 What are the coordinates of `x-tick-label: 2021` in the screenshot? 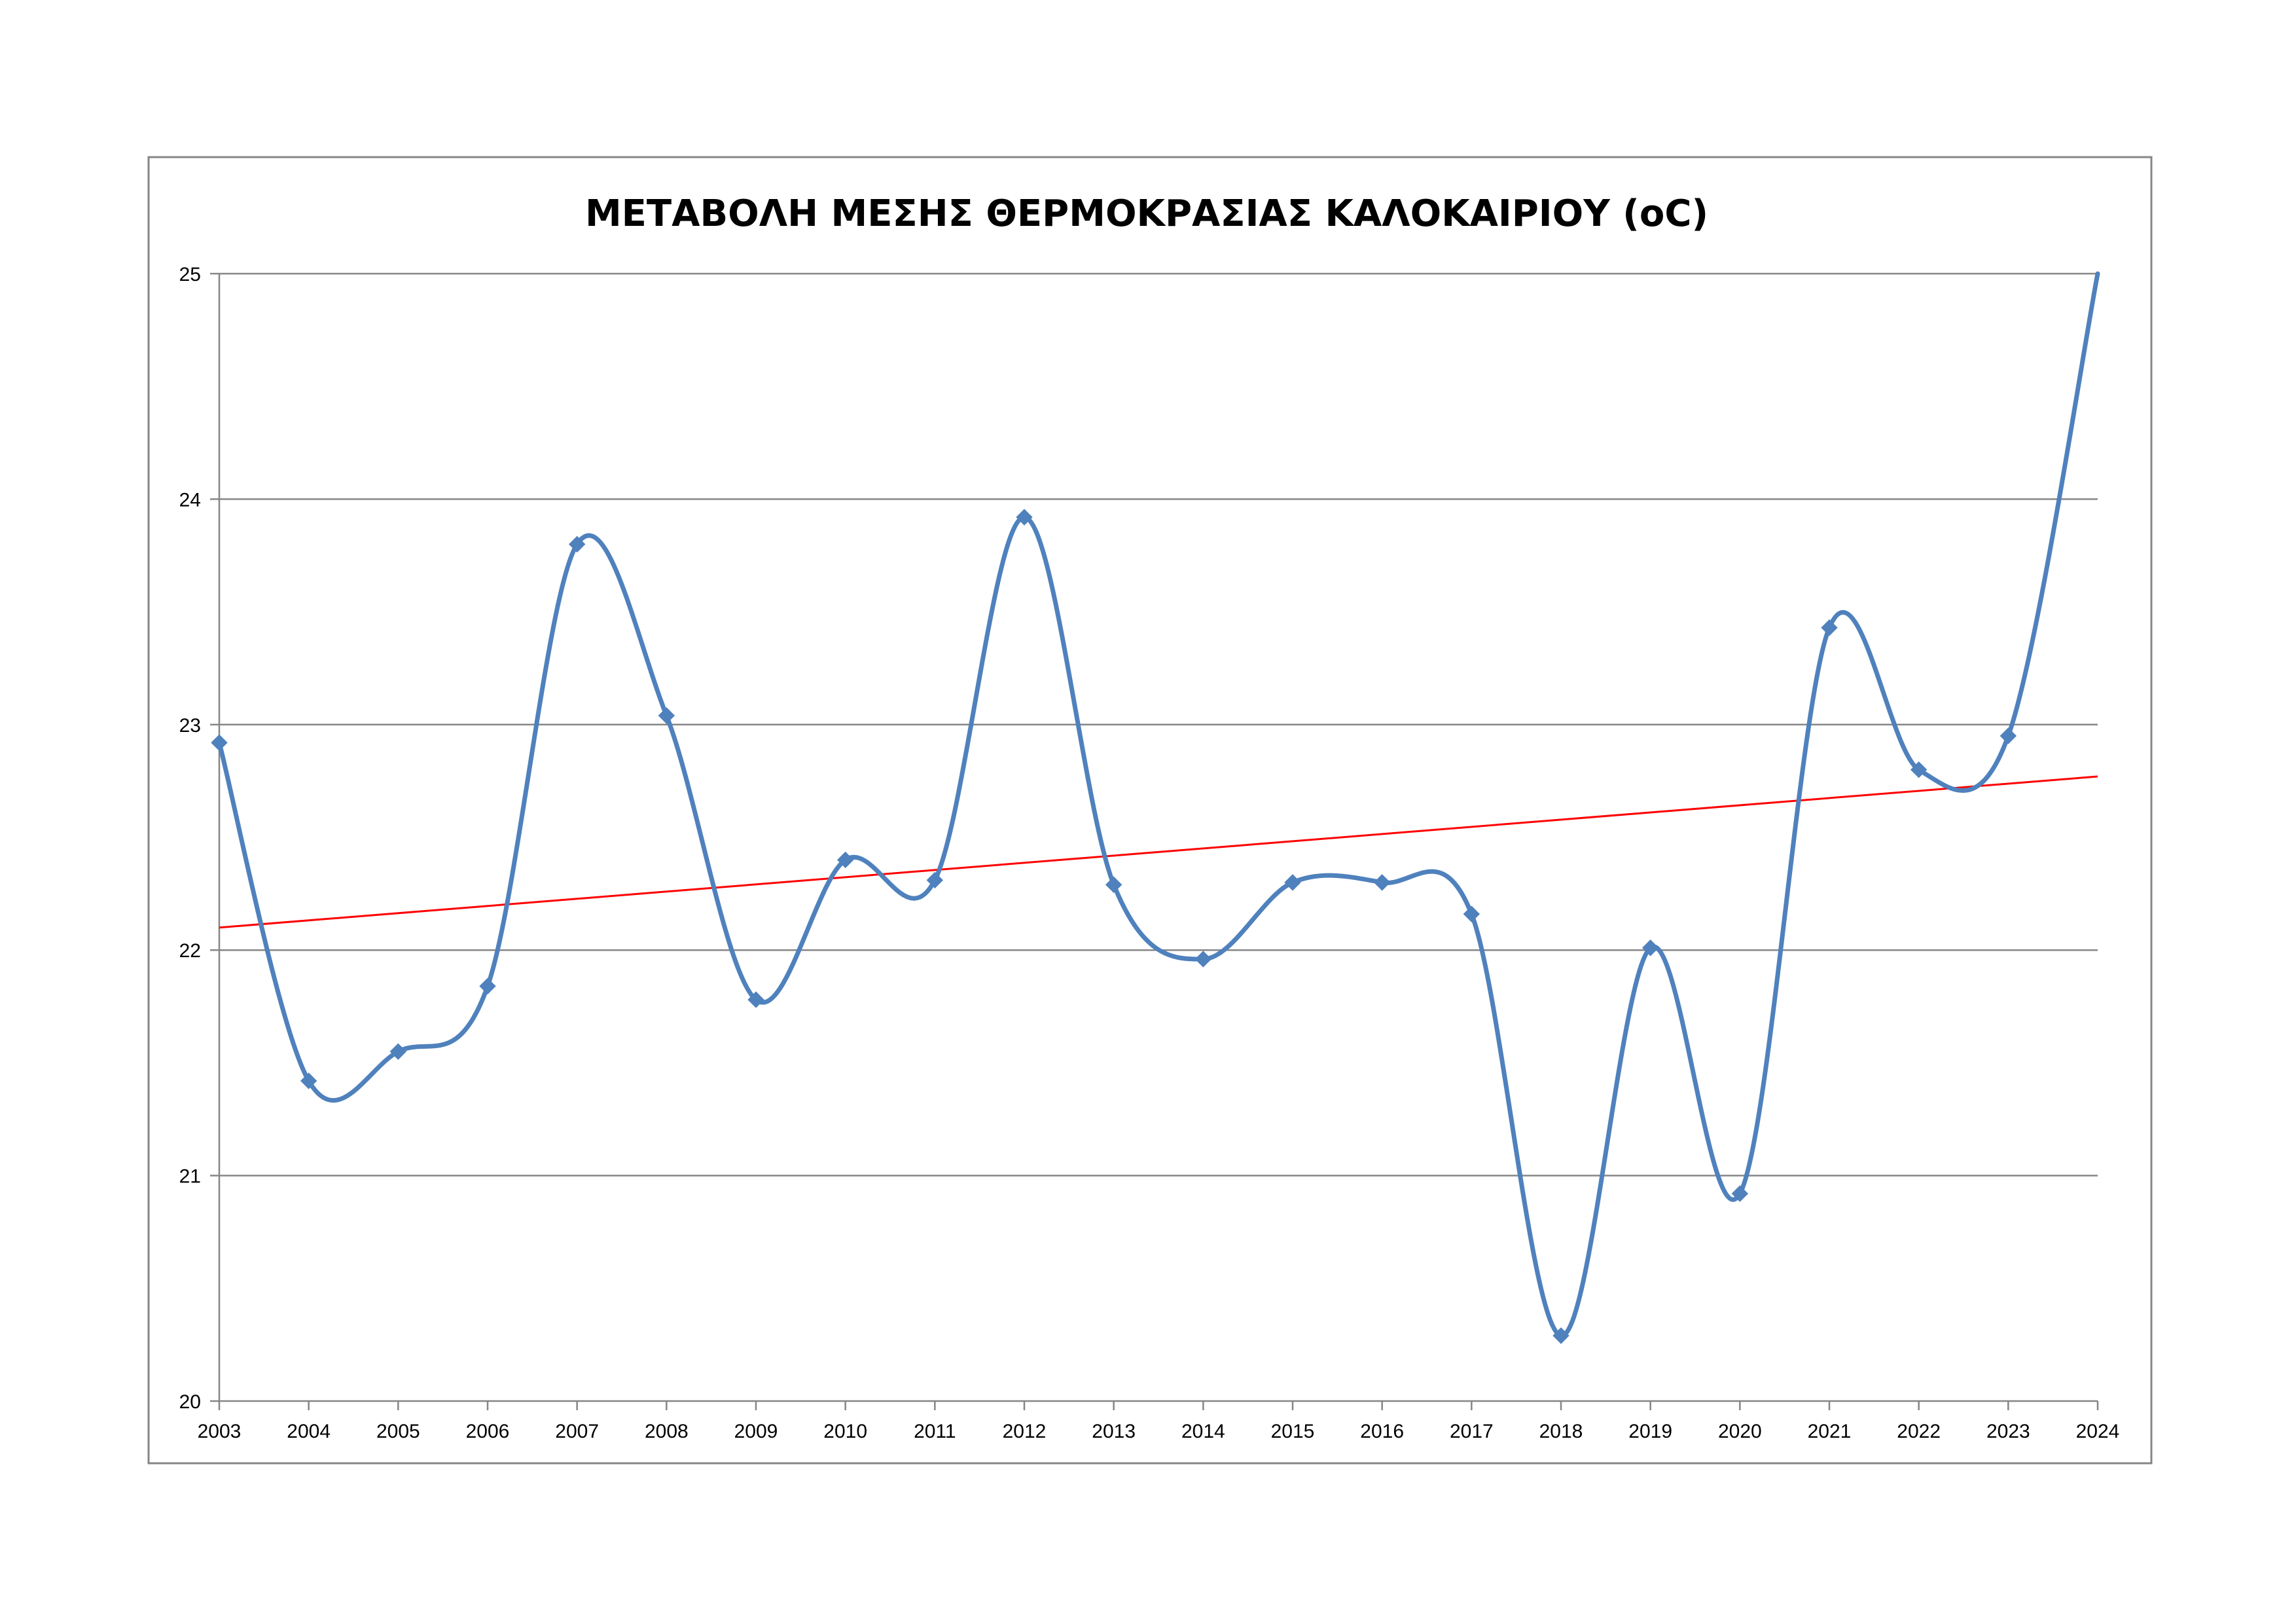 It's located at (1830, 1431).